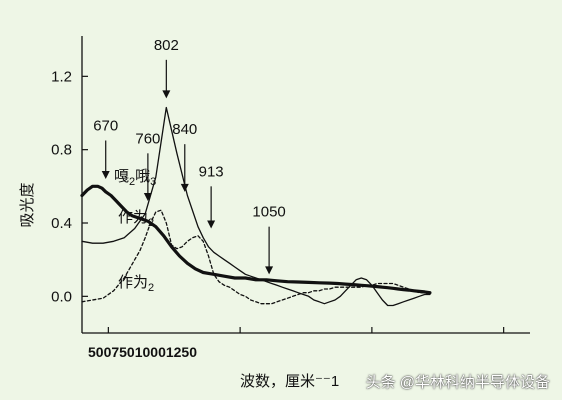  What do you see at coordinates (166, 45) in the screenshot?
I see `peak-label: 802` at bounding box center [166, 45].